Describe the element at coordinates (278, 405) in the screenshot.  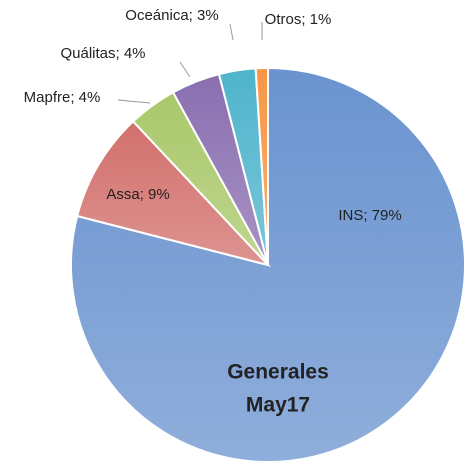
I see `chart-title-line: May17` at that location.